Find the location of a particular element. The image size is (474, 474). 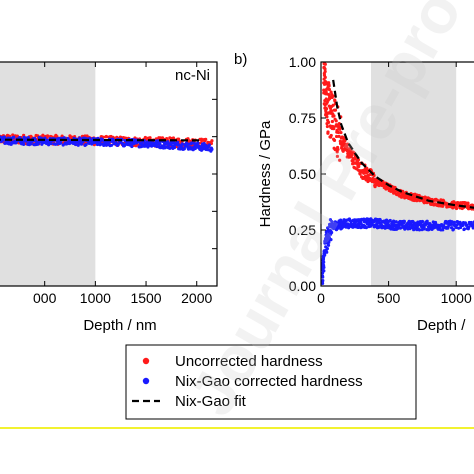

legend-label: Nix-Gao corrected hardness is located at coordinates (269, 381).